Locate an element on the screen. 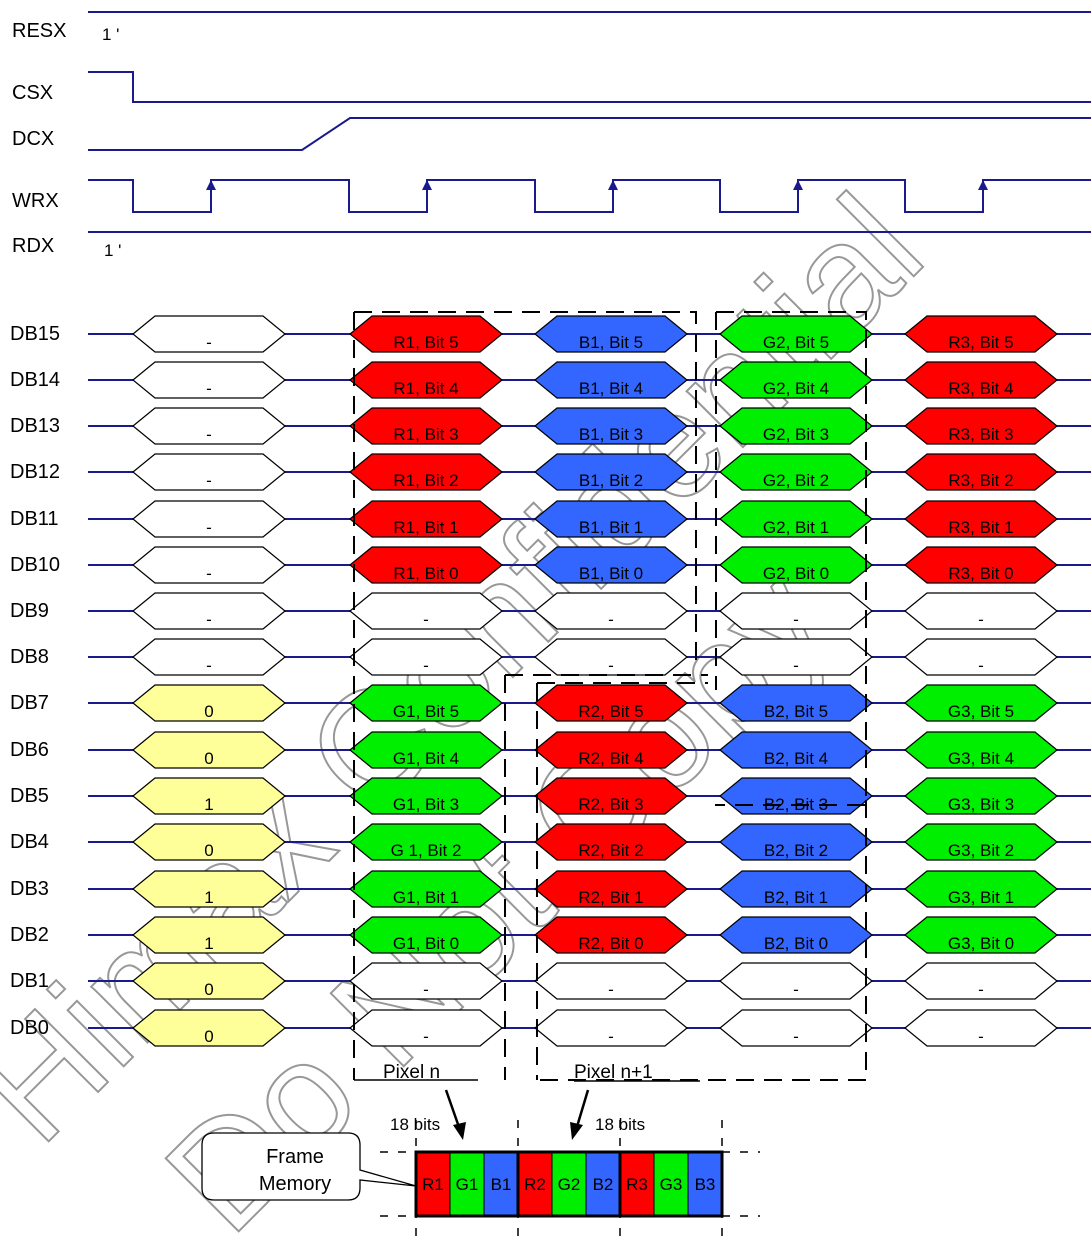 The image size is (1091, 1239). bus-cell-text-db0-2: - is located at coordinates (426, 1036).